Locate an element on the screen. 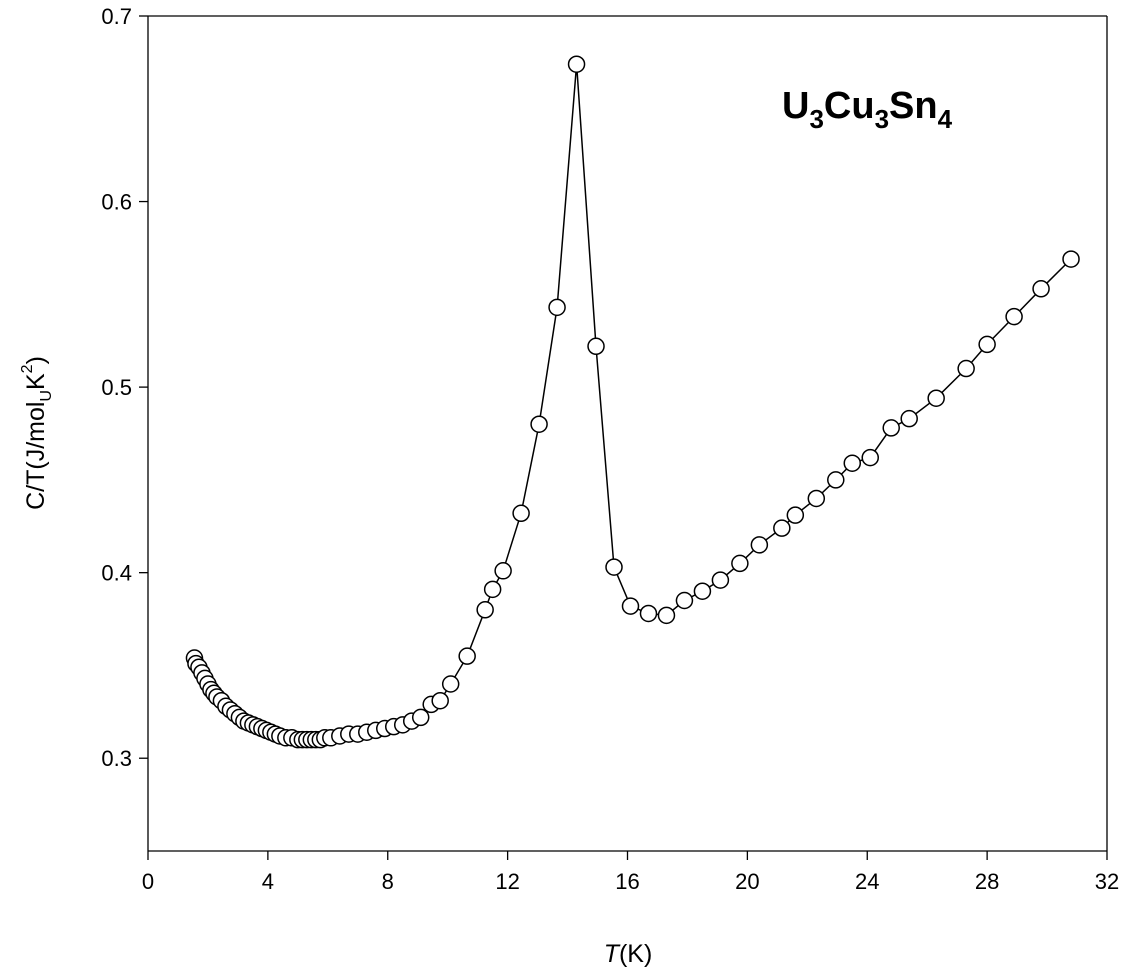 Image resolution: width=1136 pixels, height=978 pixels. x-tick-label: 32 is located at coordinates (1107, 881).